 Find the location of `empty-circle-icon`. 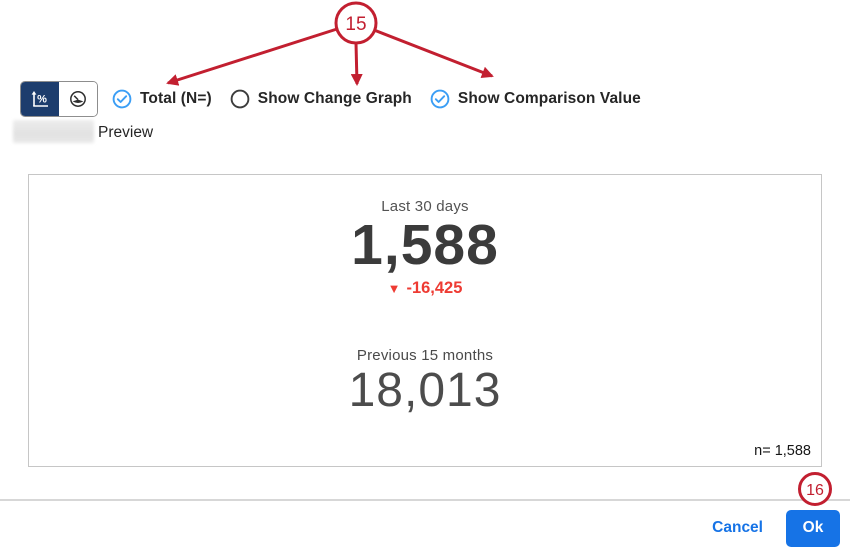

empty-circle-icon is located at coordinates (240, 99).